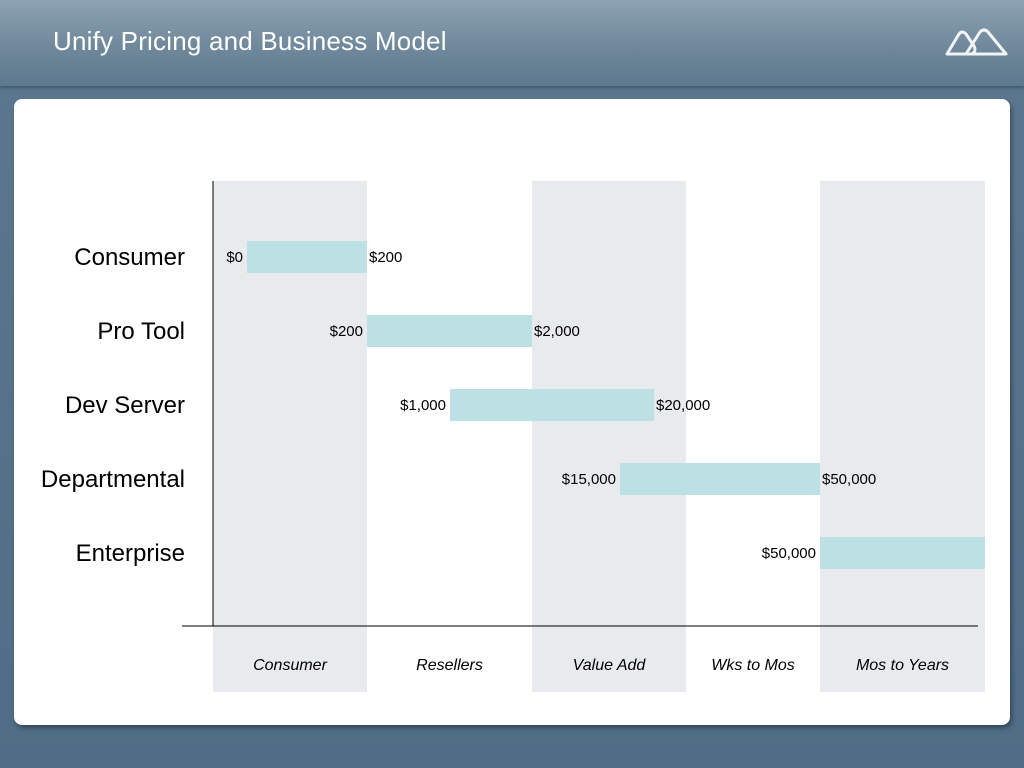 Image resolution: width=1024 pixels, height=768 pixels. I want to click on range-bar-dev-server, so click(552, 405).